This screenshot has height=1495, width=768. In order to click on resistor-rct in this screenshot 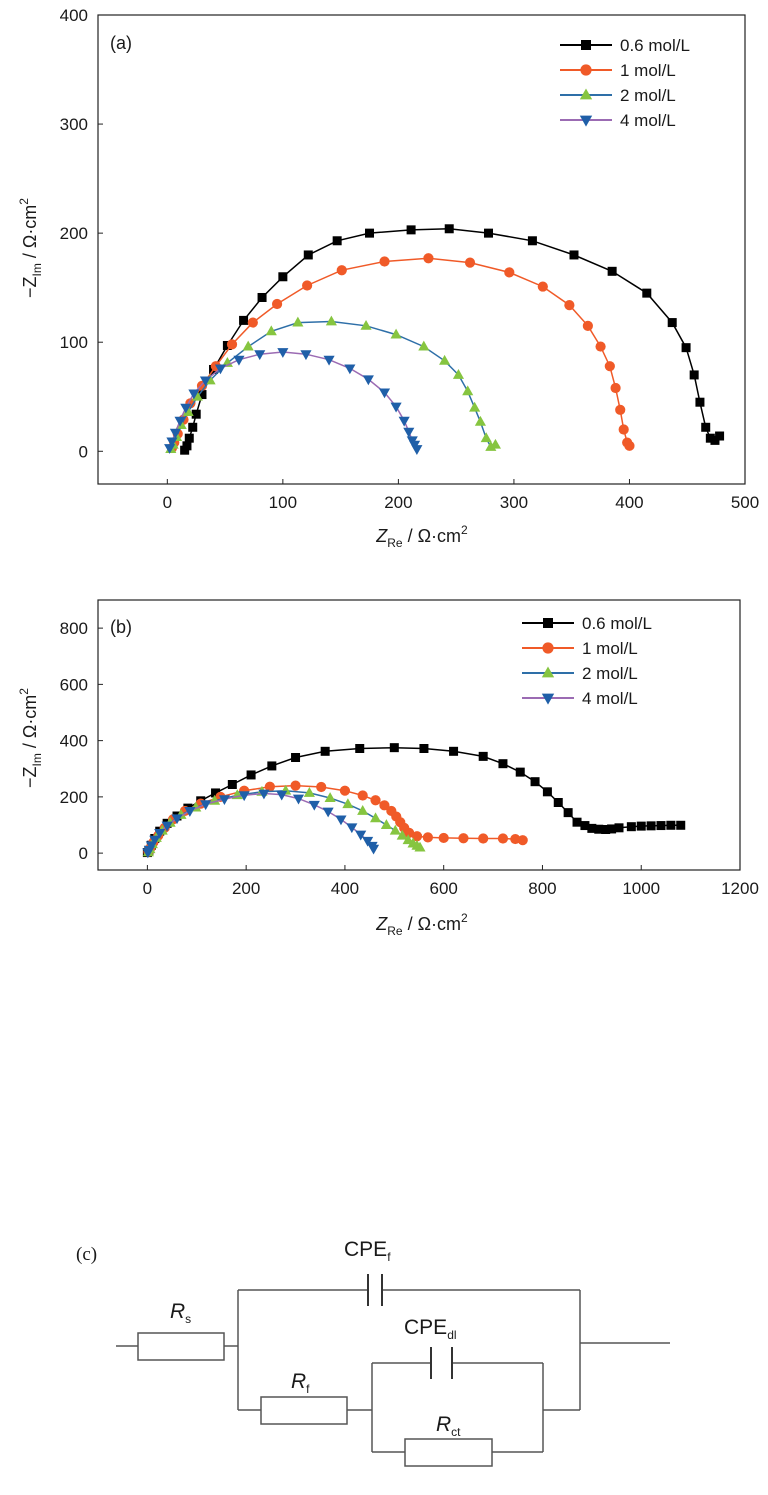, I will do `click(448, 1452)`.